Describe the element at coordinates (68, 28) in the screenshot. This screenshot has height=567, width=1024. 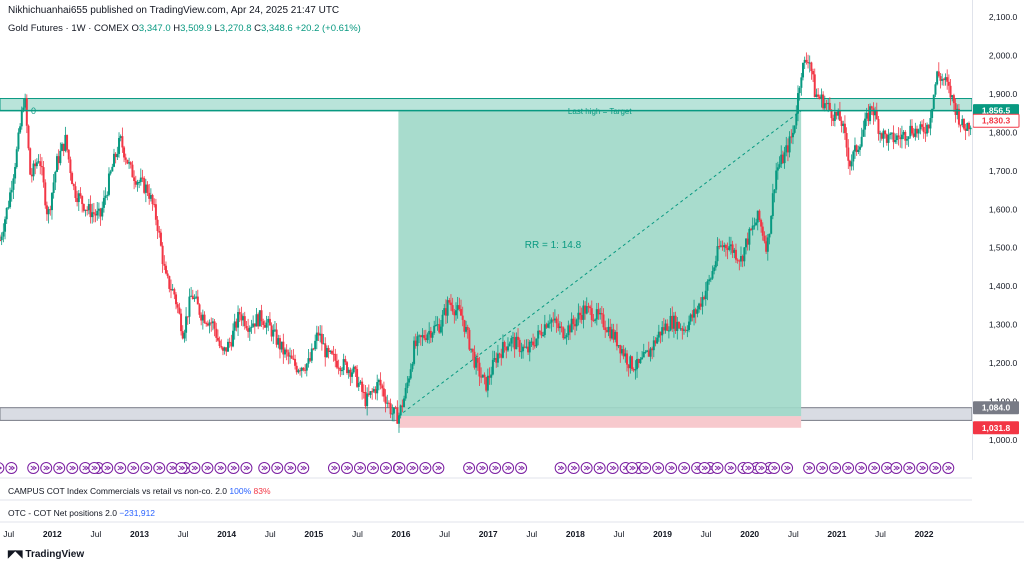
I see `symbol-title: Gold Futures · 1W · COMEX` at that location.